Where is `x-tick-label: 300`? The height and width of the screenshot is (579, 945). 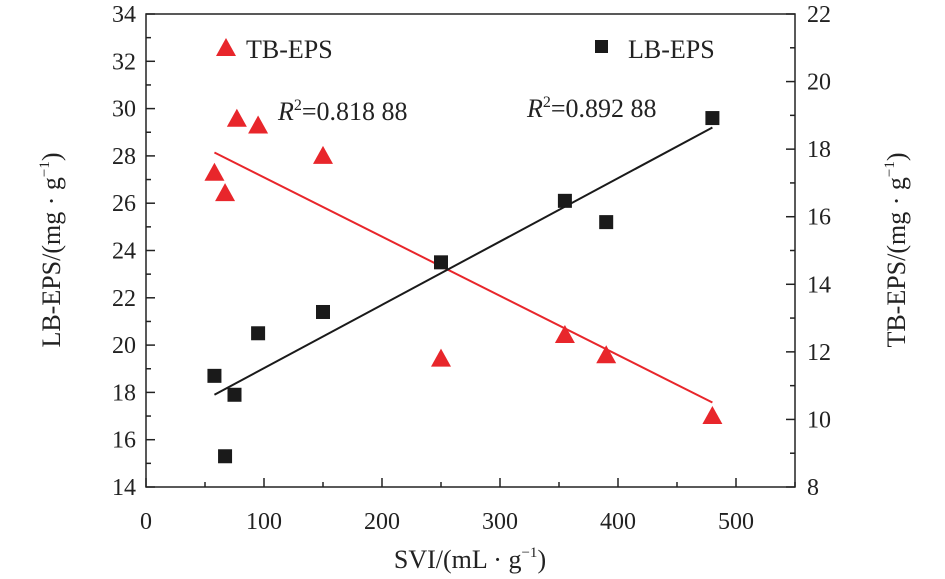 x-tick-label: 300 is located at coordinates (500, 522).